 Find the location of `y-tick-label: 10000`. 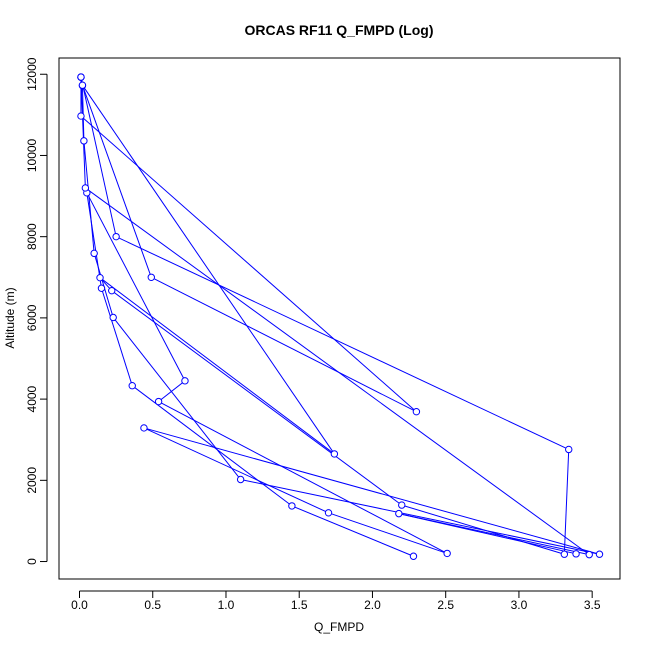

y-tick-label: 10000 is located at coordinates (32, 155).